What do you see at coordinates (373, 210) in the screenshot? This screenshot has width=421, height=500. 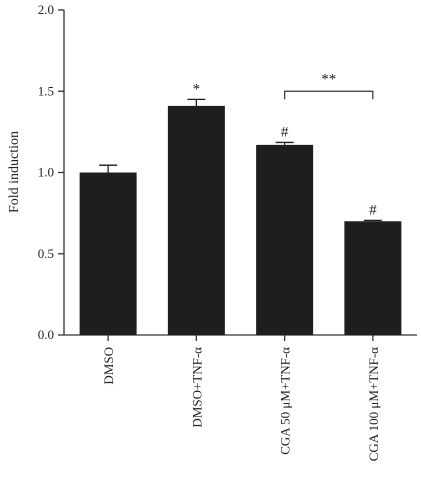 I see `significance-marker-4: #` at bounding box center [373, 210].